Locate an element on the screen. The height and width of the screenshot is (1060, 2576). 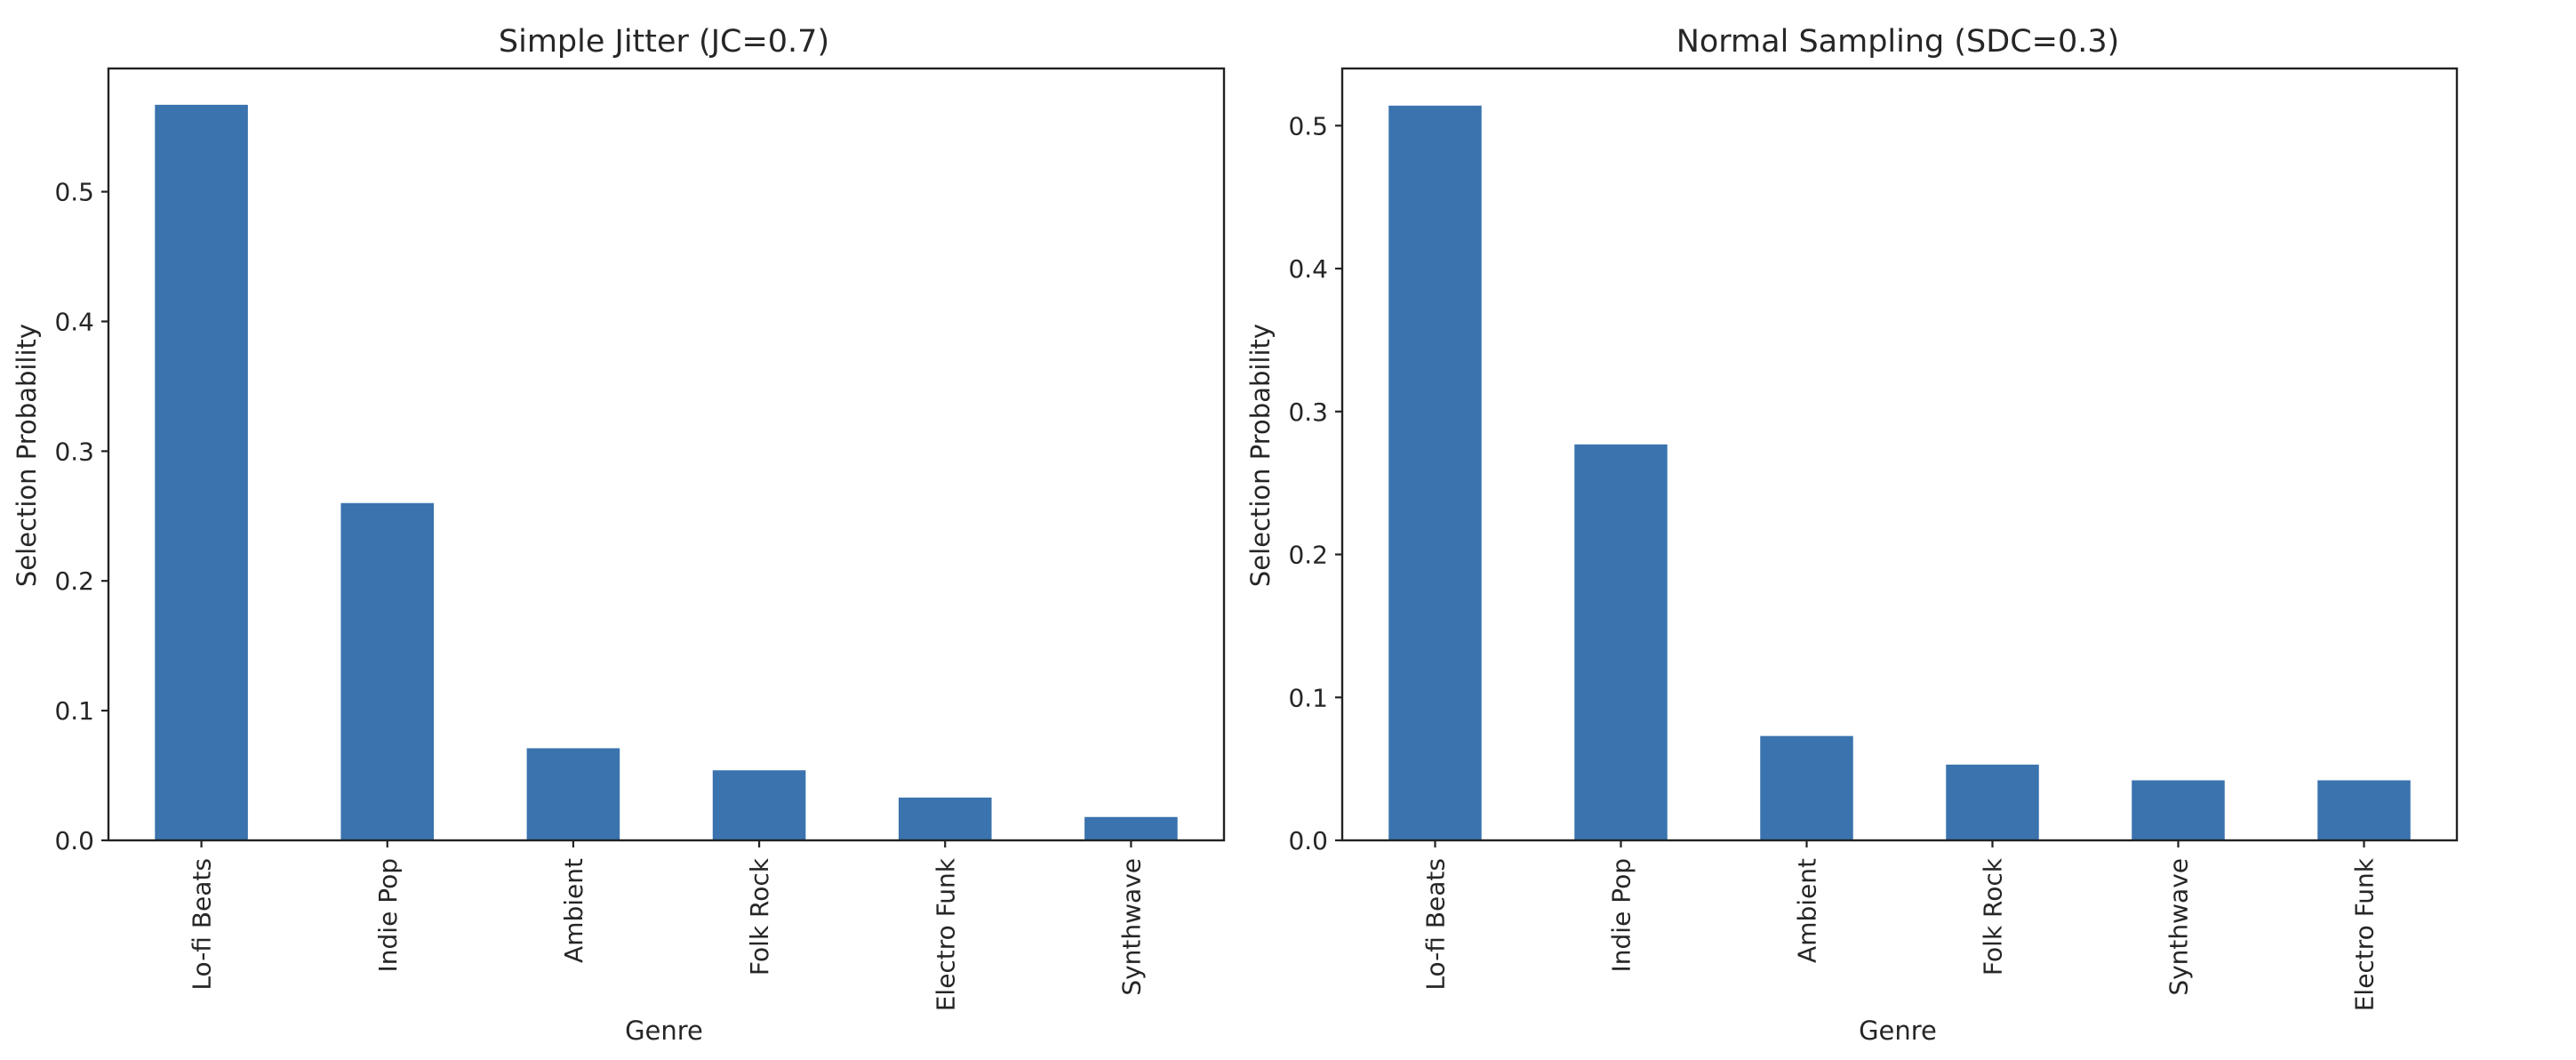
chart-title: Simple Jitter (JC=0.7) is located at coordinates (664, 42).